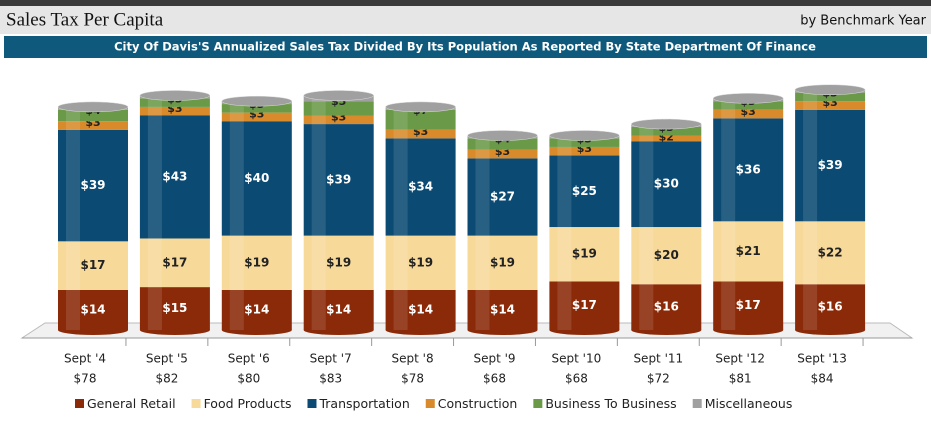  Describe the element at coordinates (248, 403) in the screenshot. I see `legend-label: Food Products` at that location.